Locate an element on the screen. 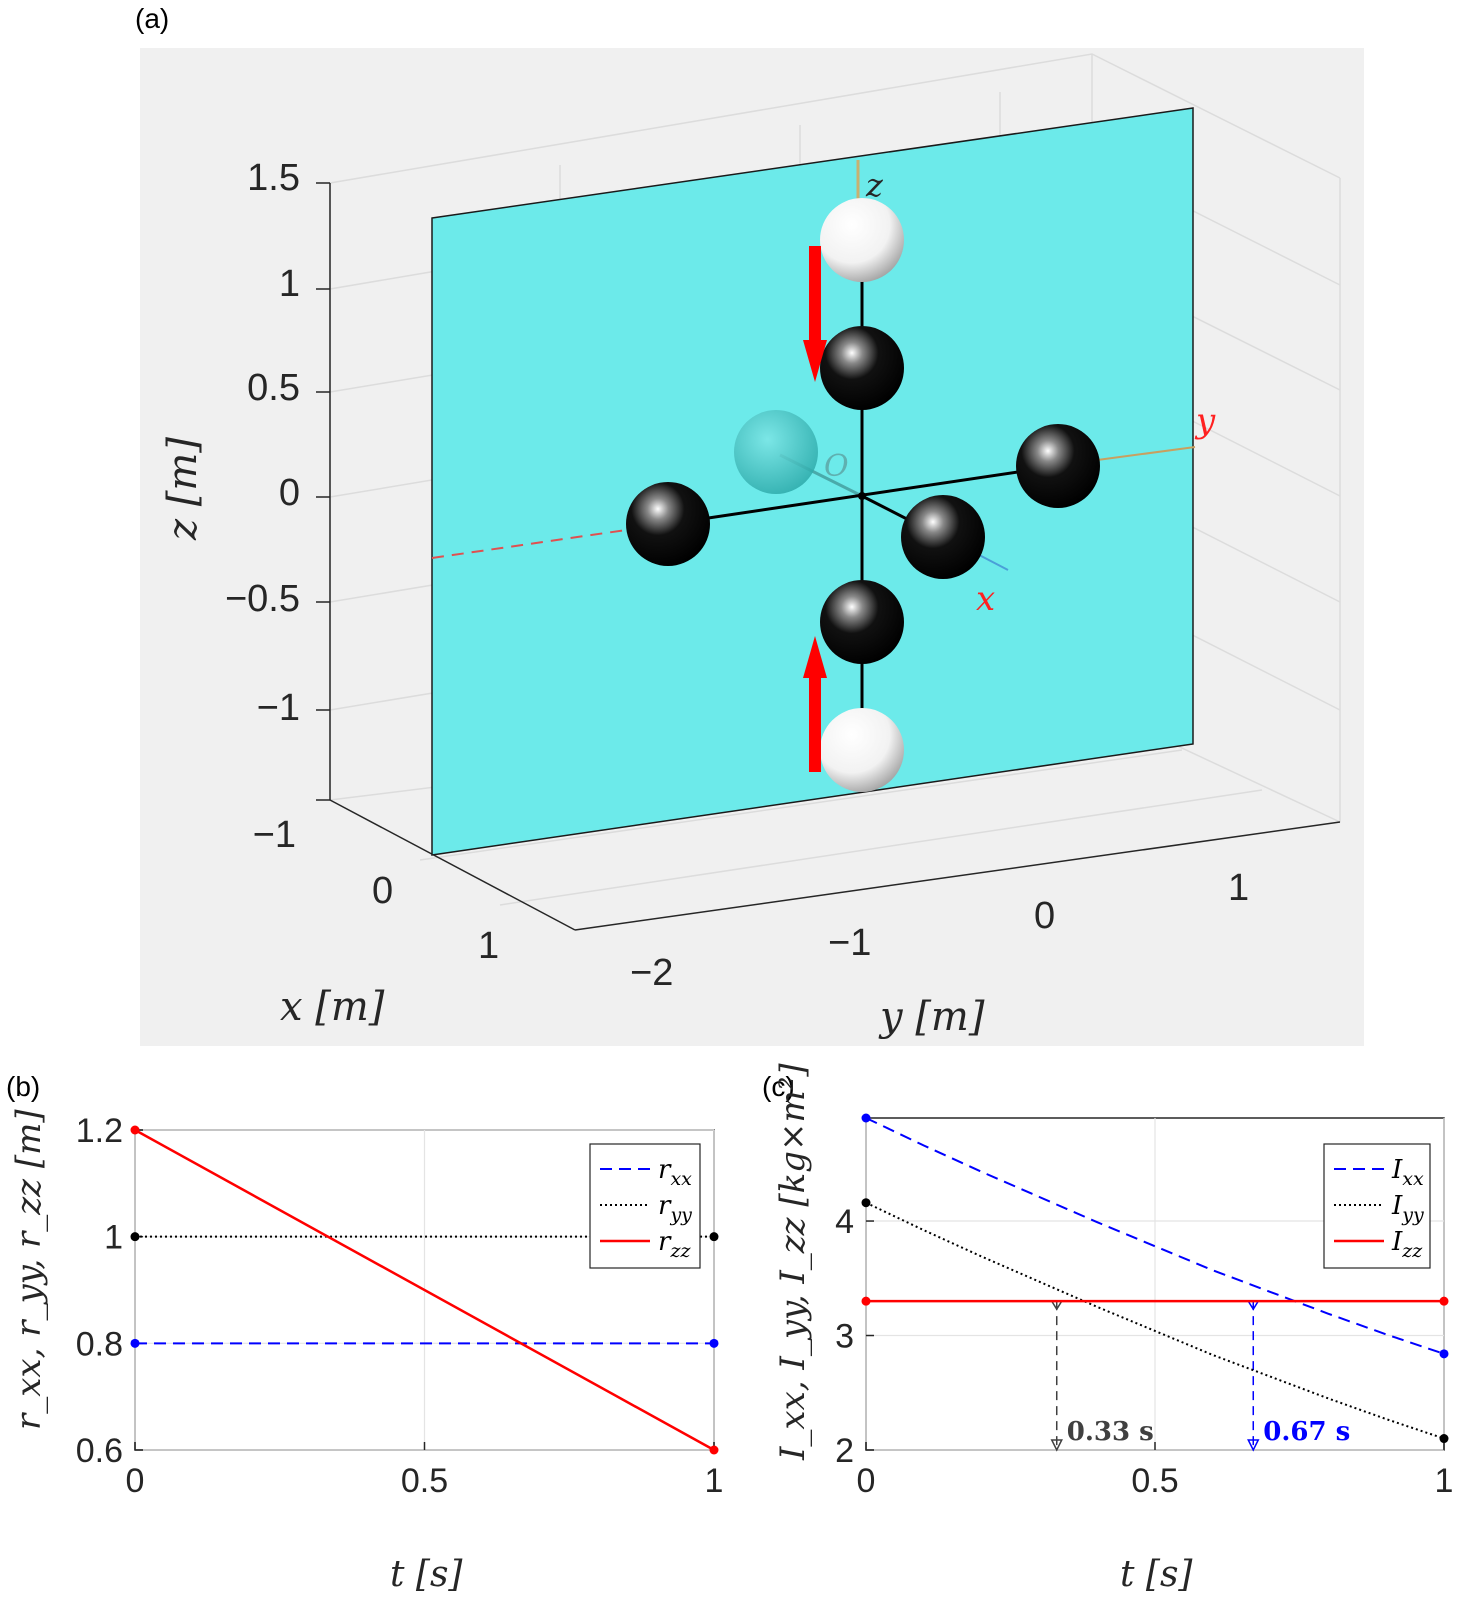 This screenshot has width=1484, height=1597. z-tick-label: 1 is located at coordinates (289, 284).